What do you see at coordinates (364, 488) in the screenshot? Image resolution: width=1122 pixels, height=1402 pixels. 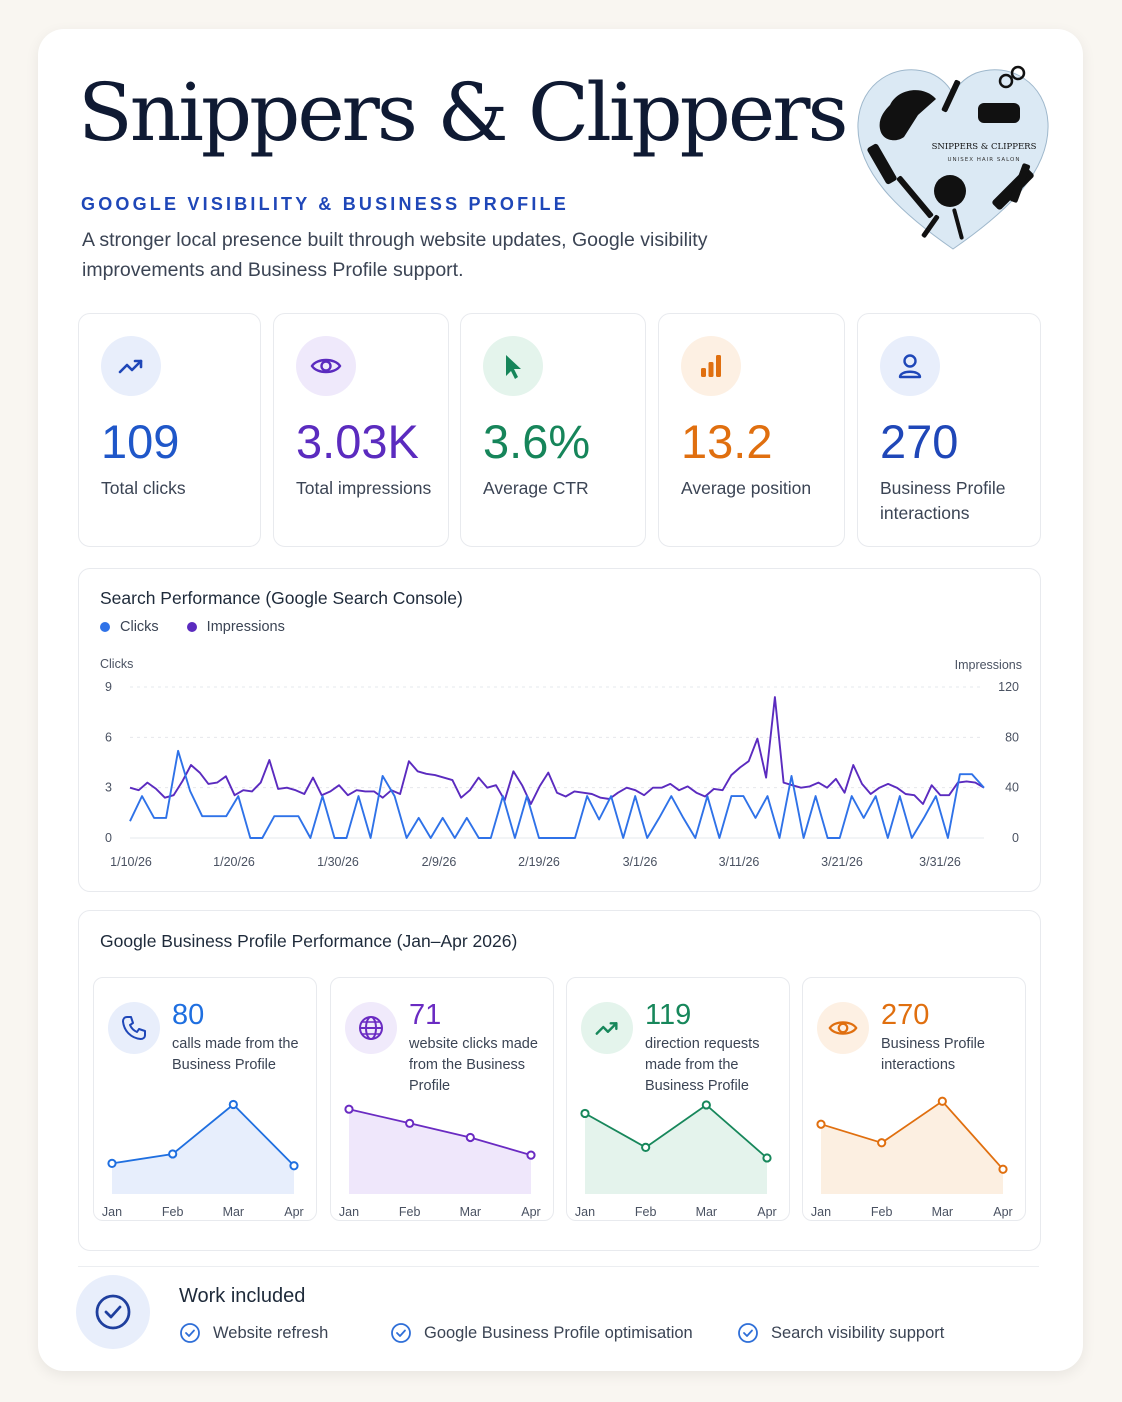 I see `stat-label: Total impressions` at bounding box center [364, 488].